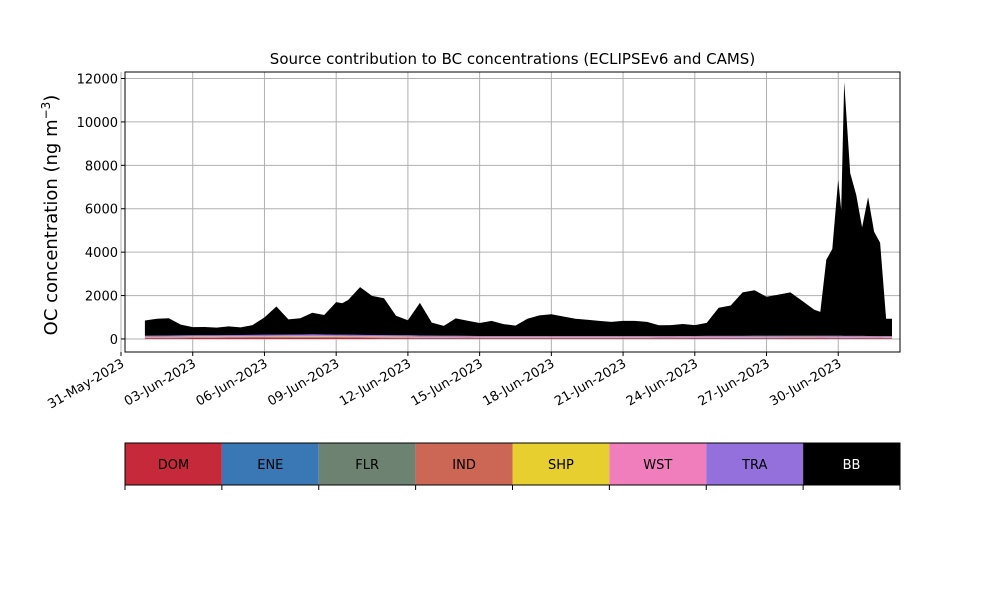 This screenshot has width=1000, height=604. I want to click on legend-swatch-ene, so click(270, 464).